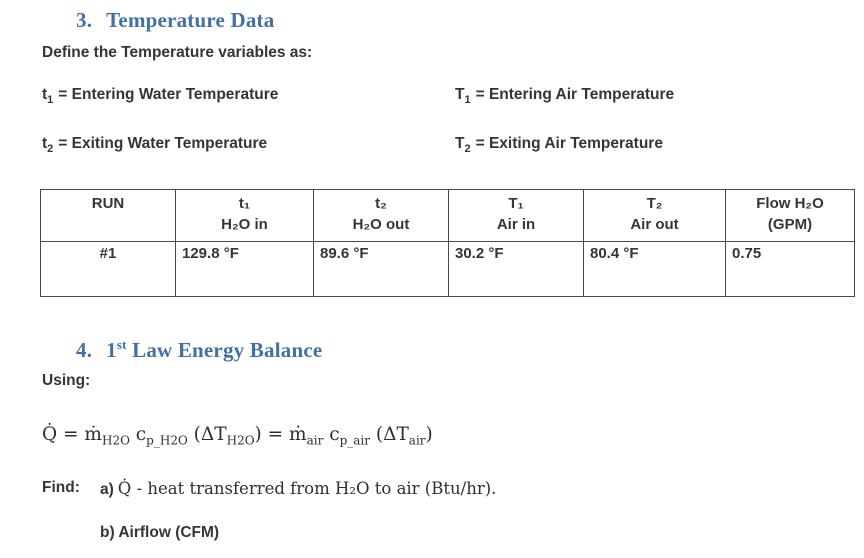 Image resolution: width=864 pixels, height=558 pixels. What do you see at coordinates (50, 100) in the screenshot?
I see `t1-subscript: 1` at bounding box center [50, 100].